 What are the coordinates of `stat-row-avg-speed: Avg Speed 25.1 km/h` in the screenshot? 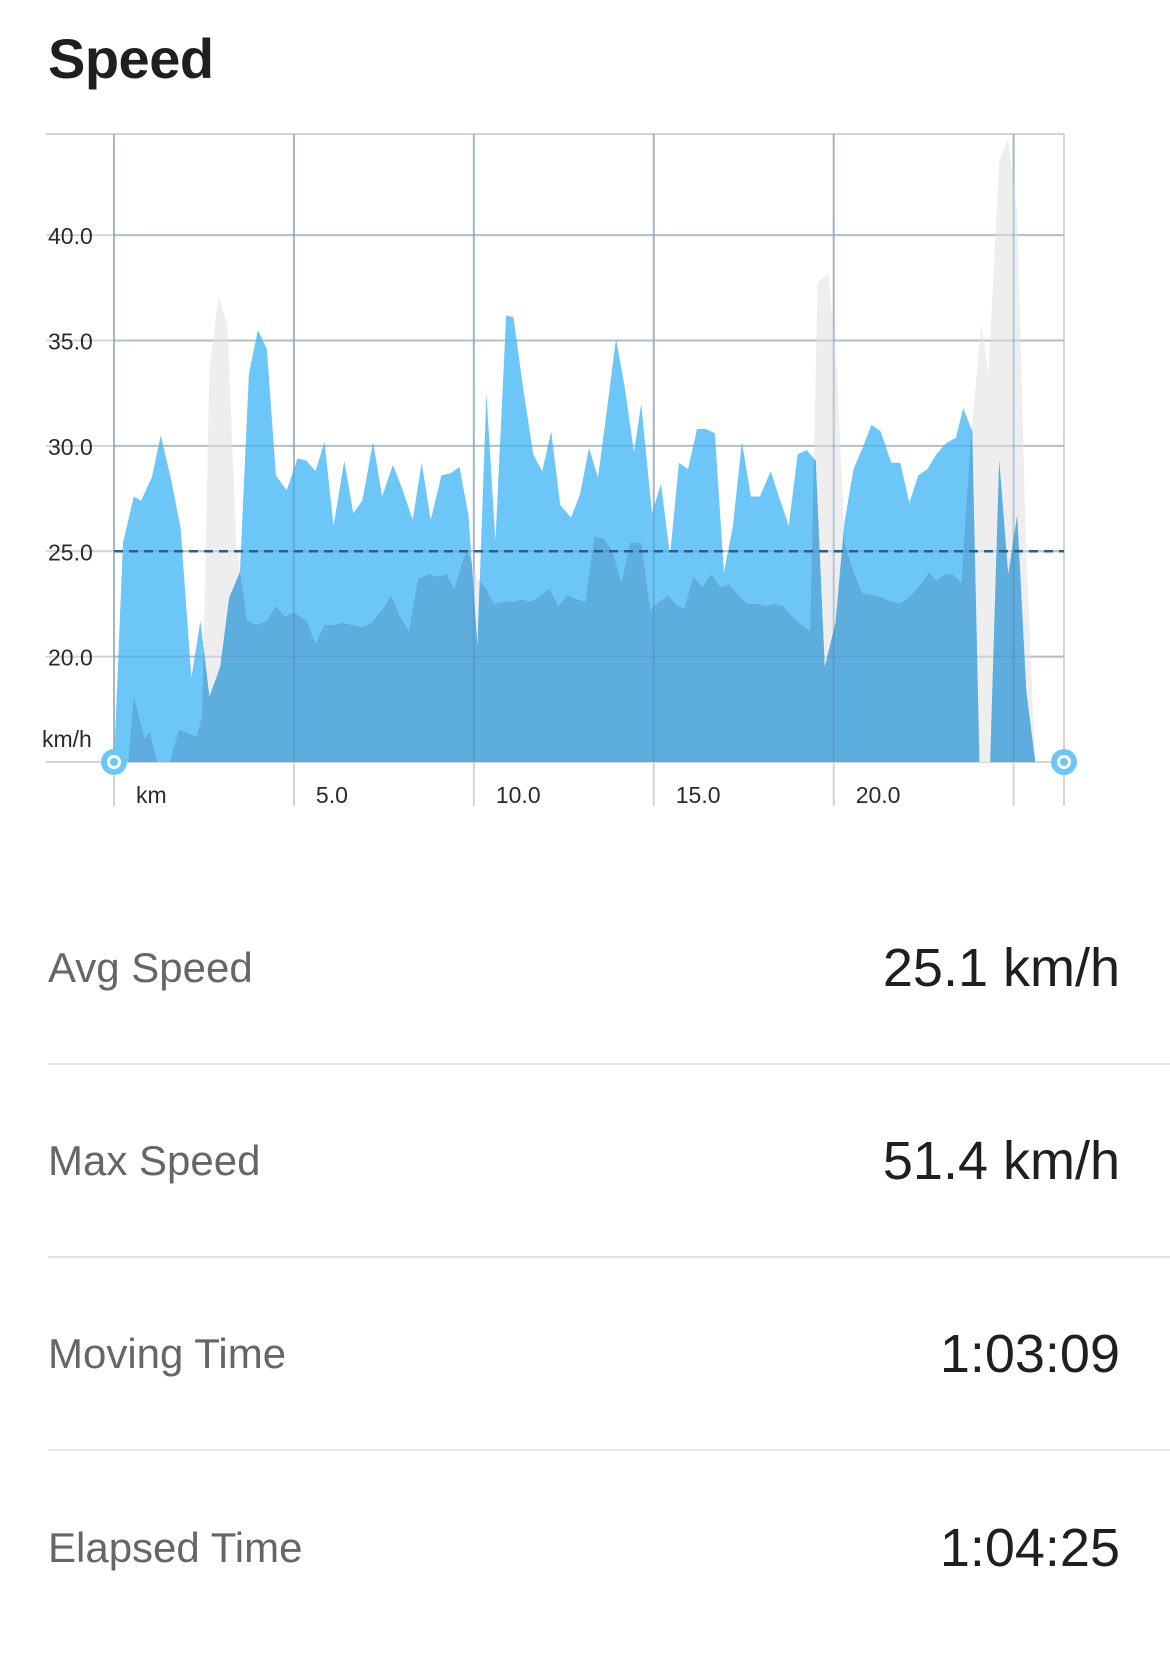 It's located at (609, 968).